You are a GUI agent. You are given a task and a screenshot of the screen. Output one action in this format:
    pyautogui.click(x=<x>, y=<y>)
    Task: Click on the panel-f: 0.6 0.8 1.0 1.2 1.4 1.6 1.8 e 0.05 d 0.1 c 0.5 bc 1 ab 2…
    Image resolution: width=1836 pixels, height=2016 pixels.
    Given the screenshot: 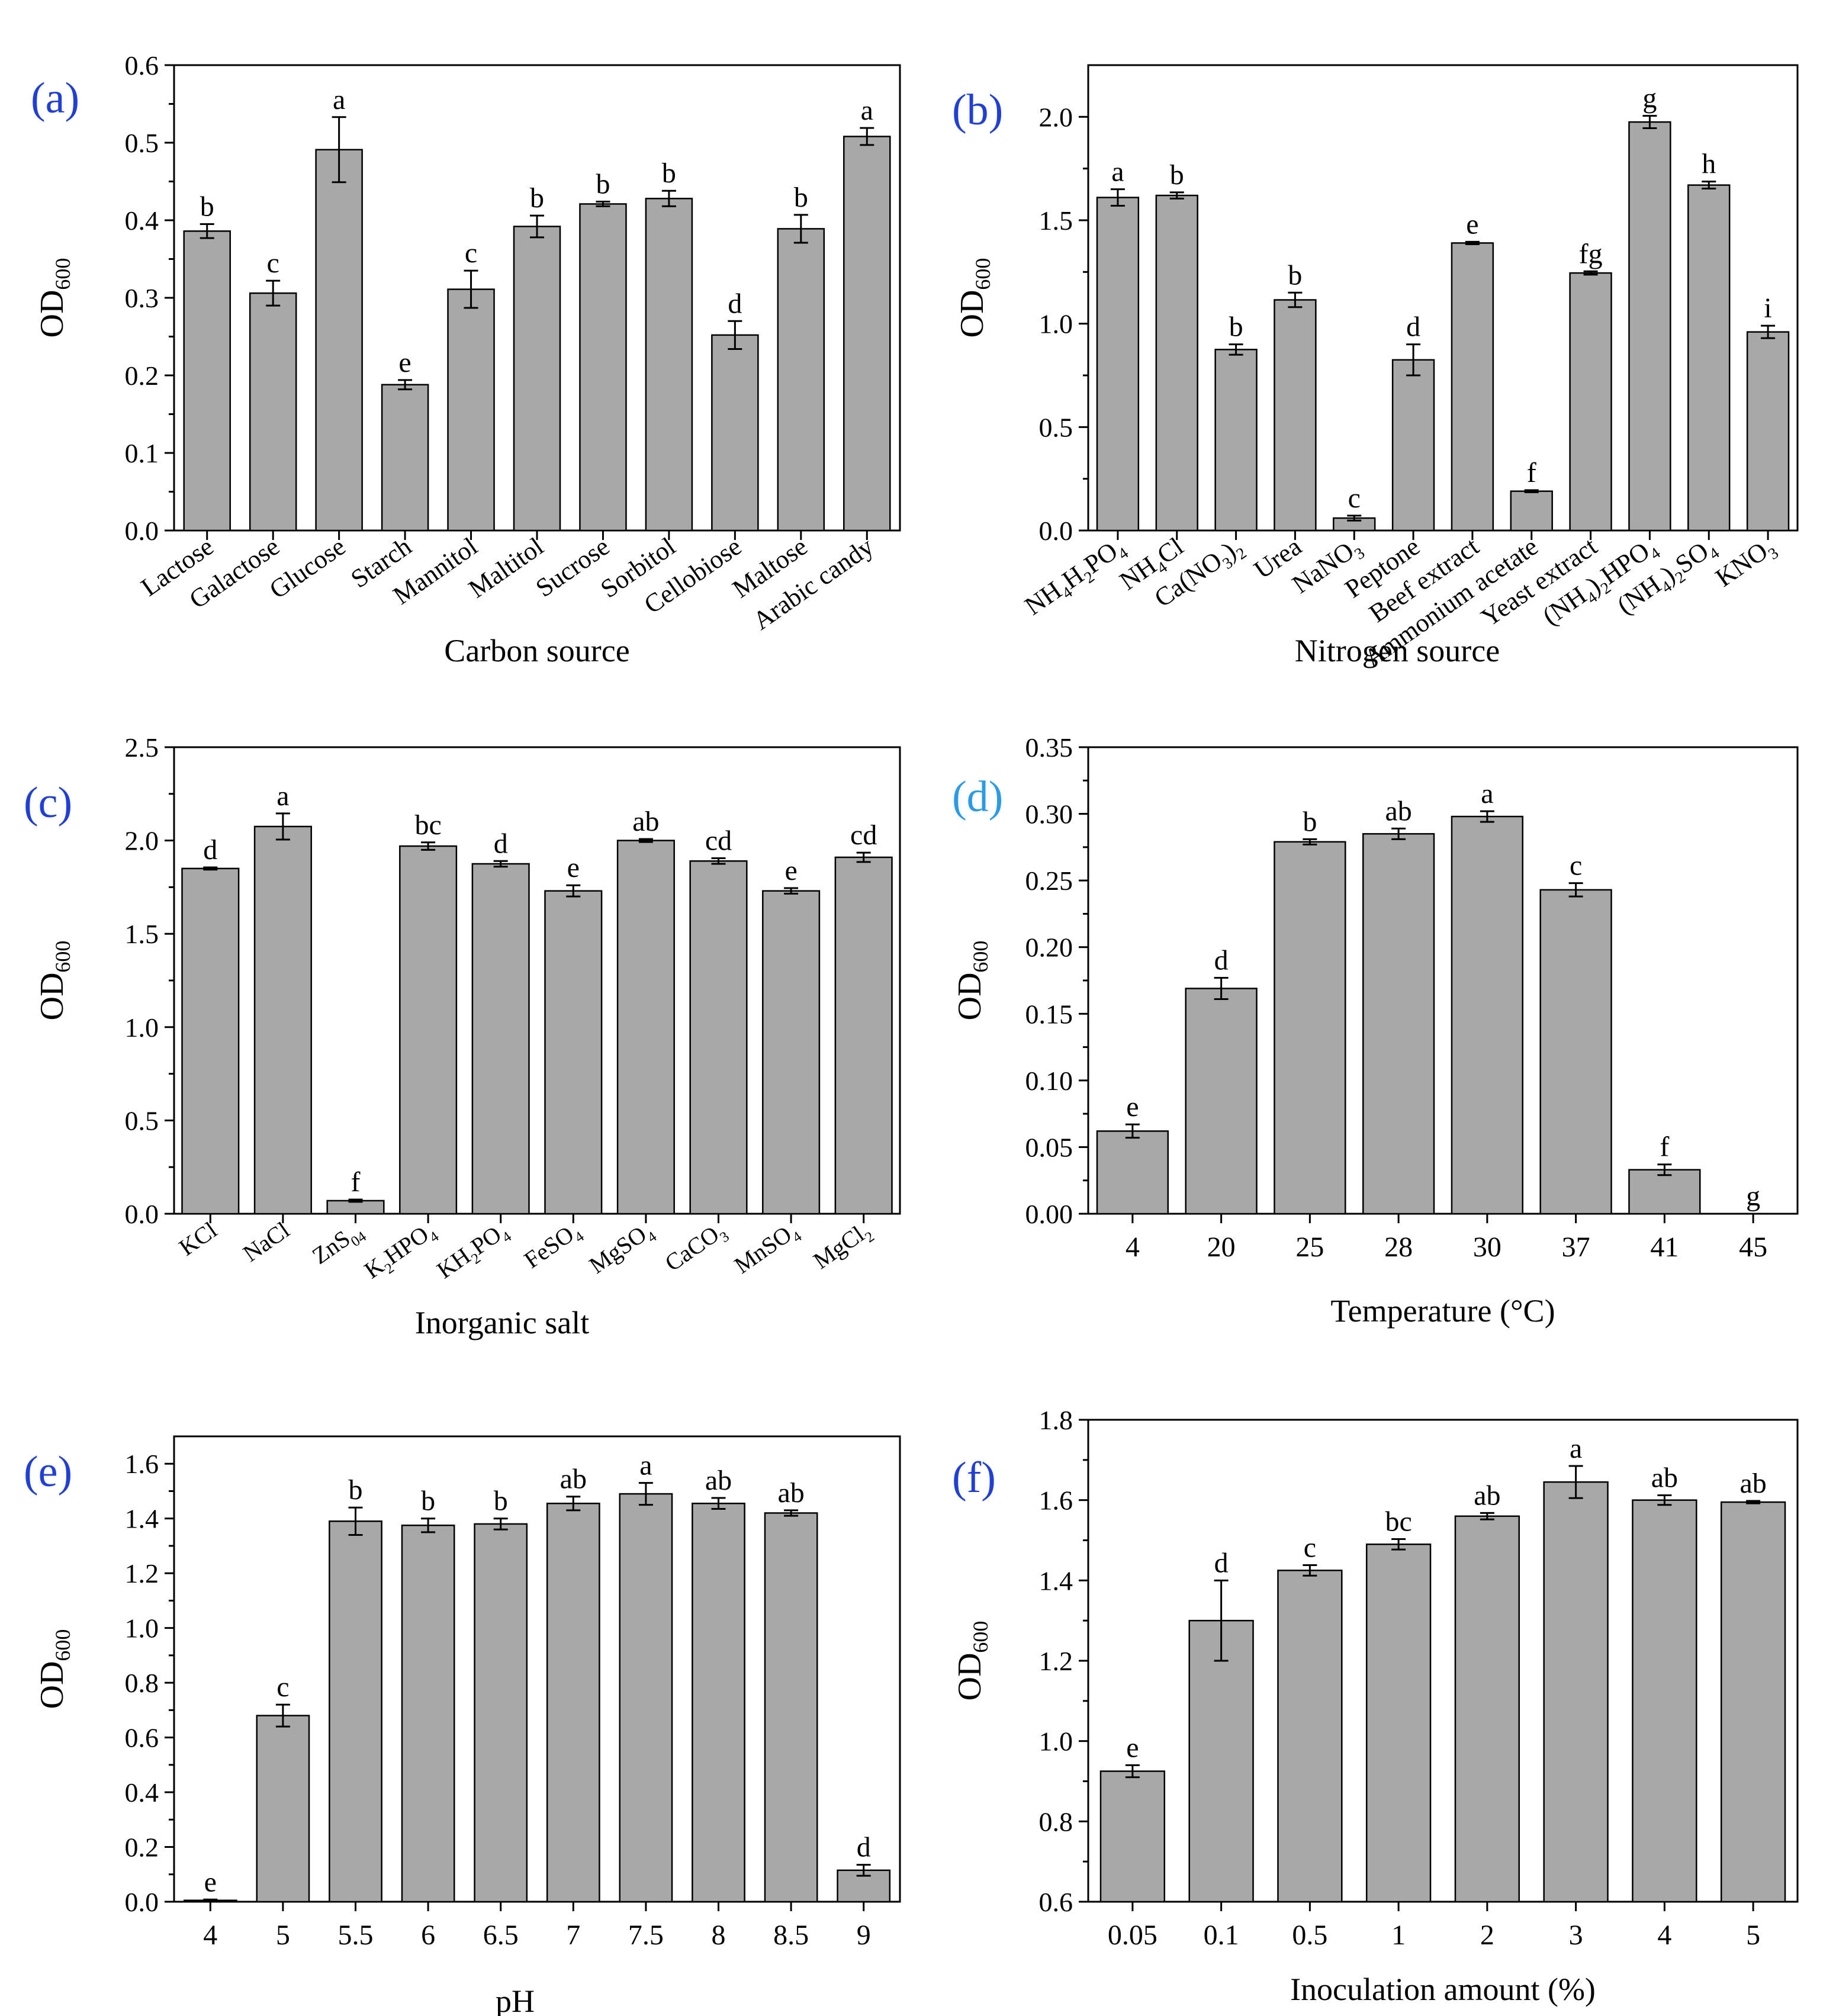 What is the action you would take?
    pyautogui.click(x=1375, y=1706)
    